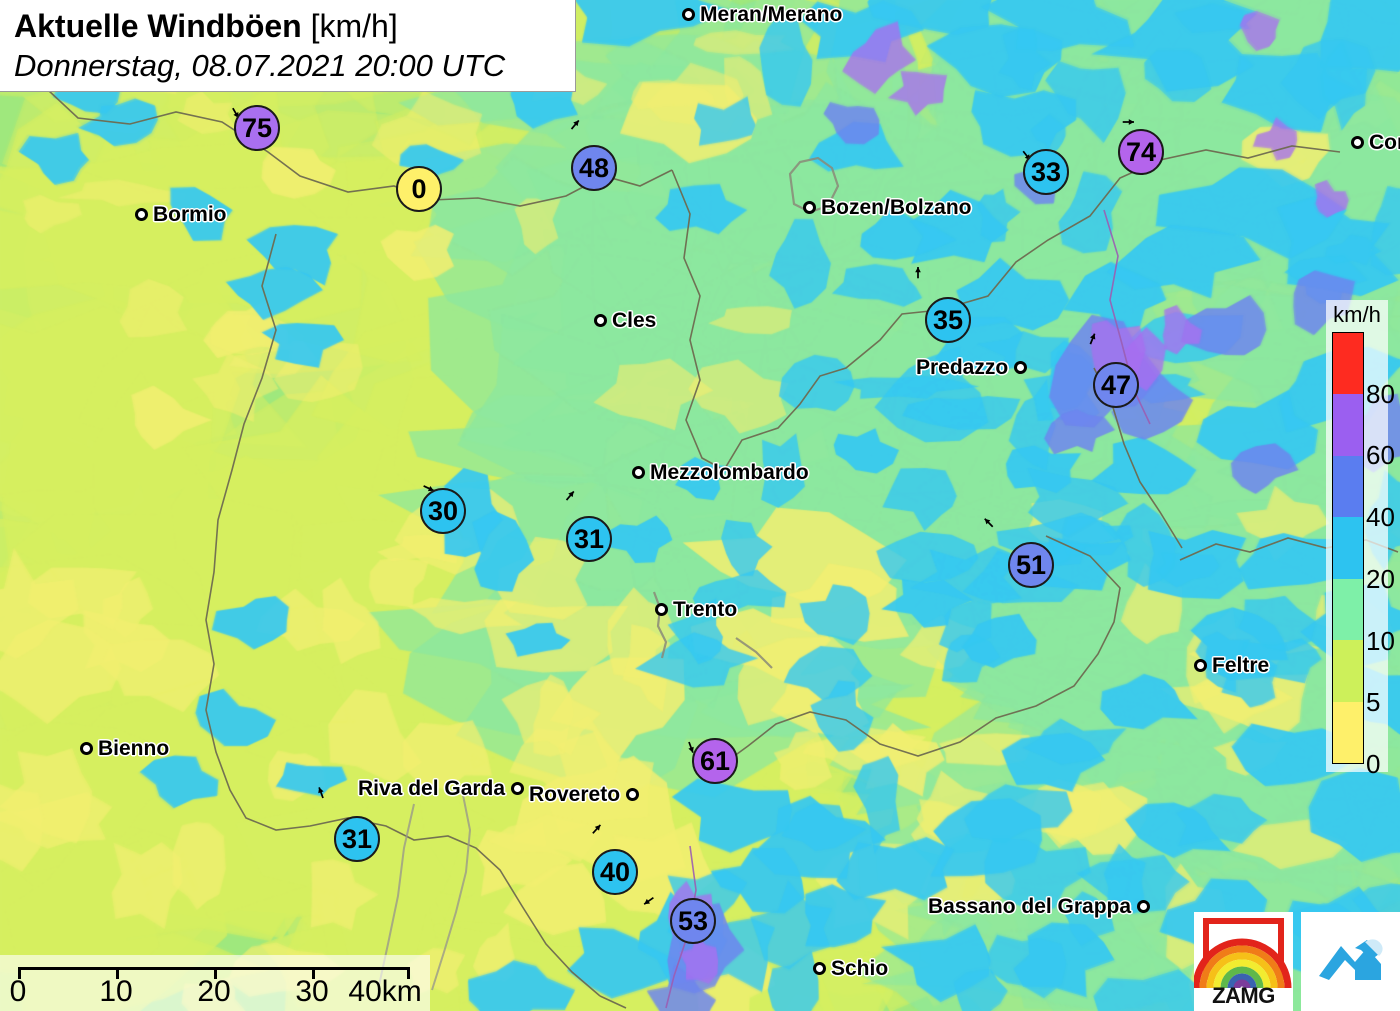  I want to click on city-label: Rovereto, so click(575, 794).